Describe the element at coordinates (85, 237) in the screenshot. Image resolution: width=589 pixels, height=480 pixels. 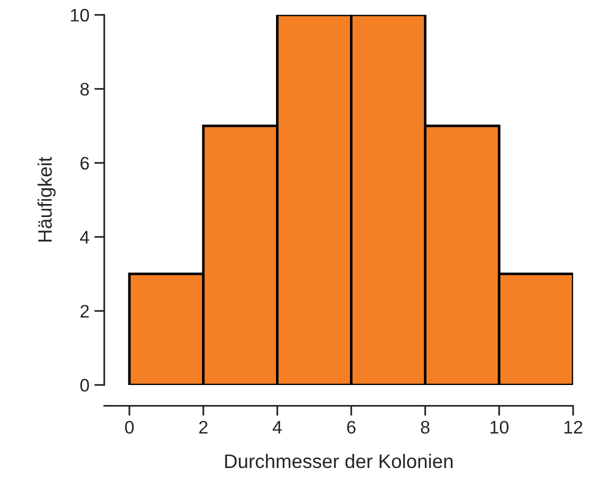
I see `y-tick-label: 4` at that location.